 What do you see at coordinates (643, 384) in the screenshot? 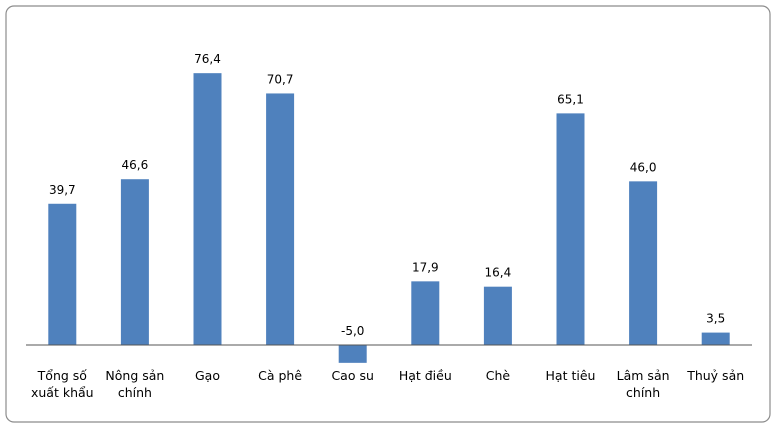
I see `x-tick-label: Lâm sản chính` at bounding box center [643, 384].